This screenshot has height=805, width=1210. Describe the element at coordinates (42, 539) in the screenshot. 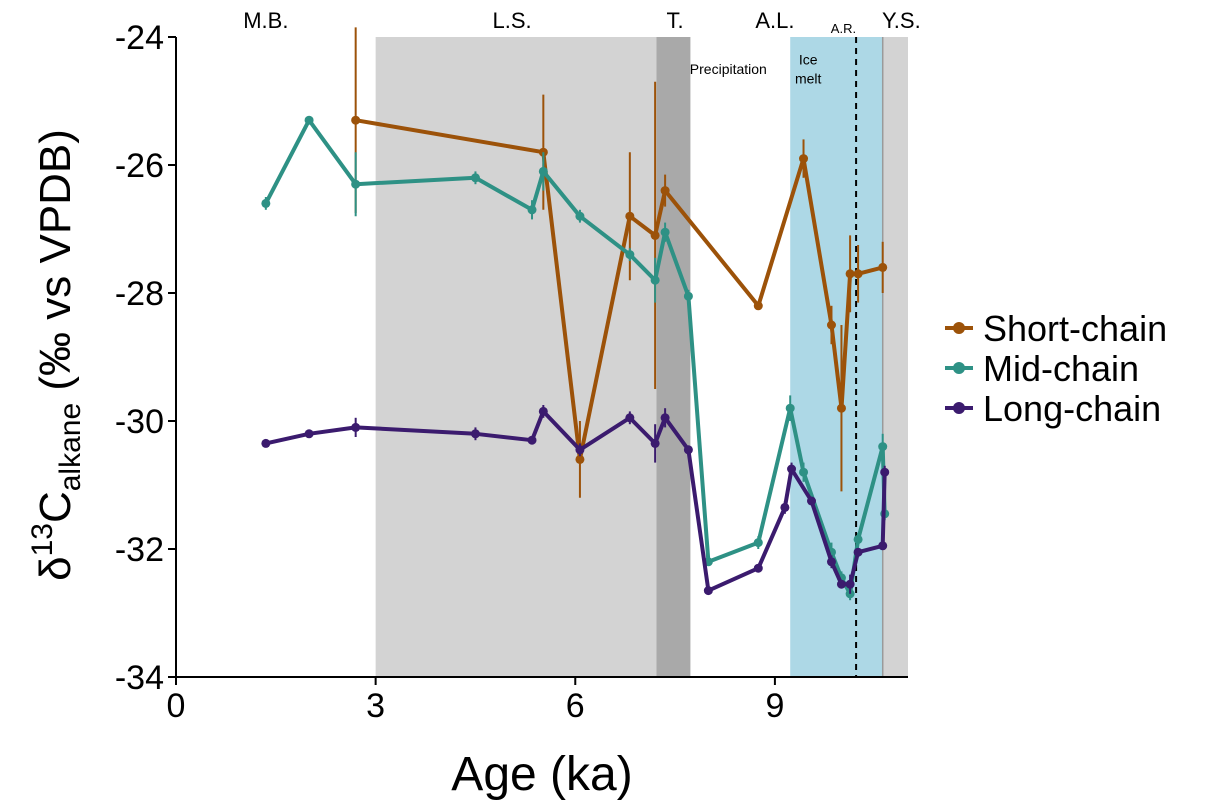

I see `y-axis-label-sup: 13` at that location.